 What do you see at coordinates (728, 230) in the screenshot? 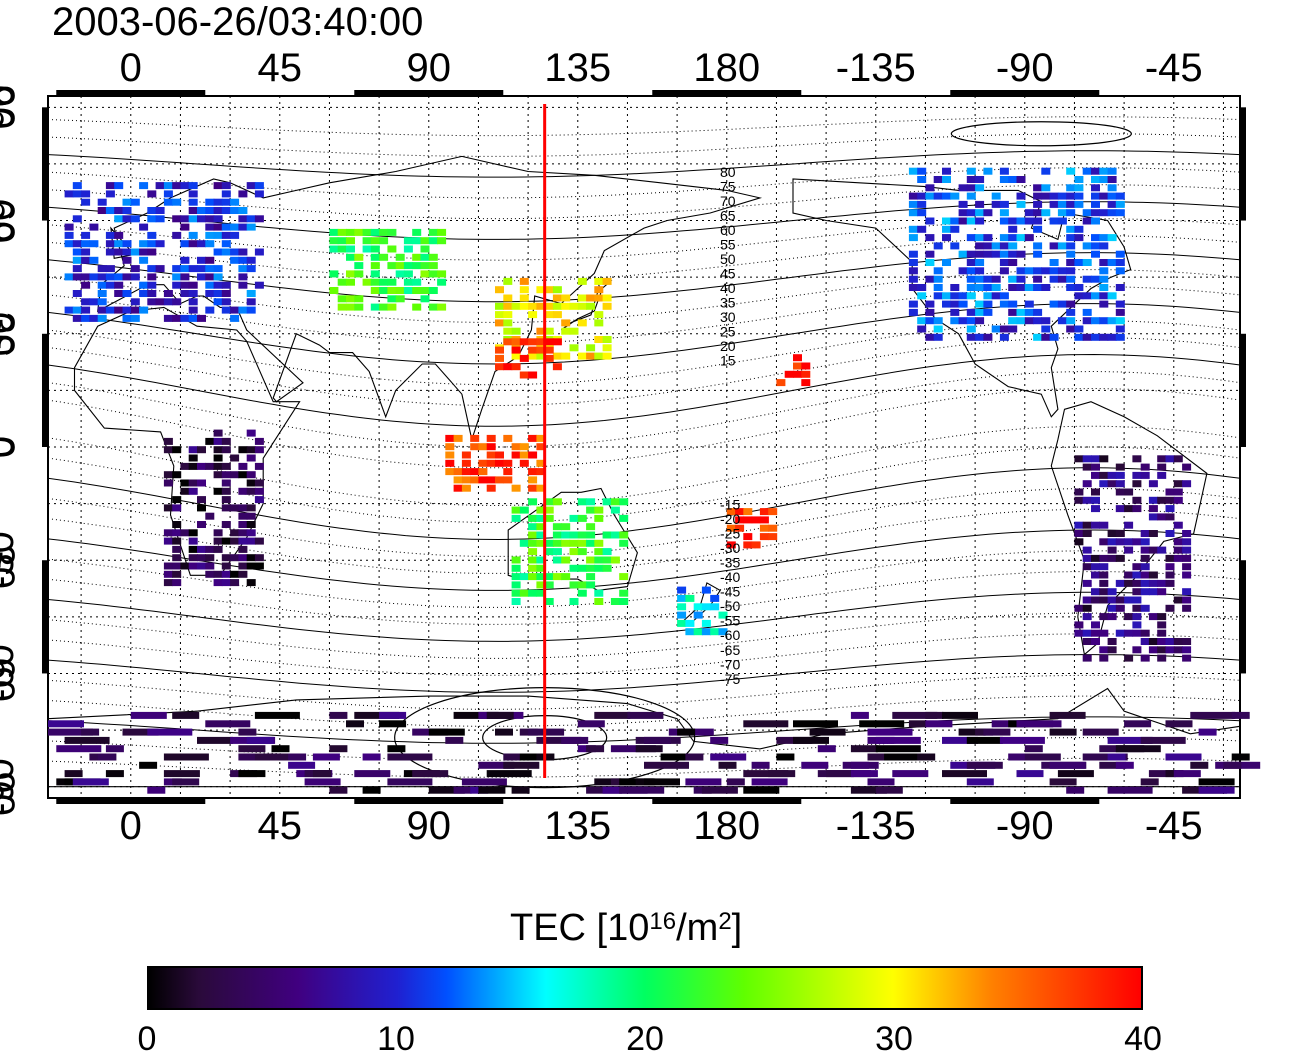
I see `maglat-label: 60` at bounding box center [728, 230].